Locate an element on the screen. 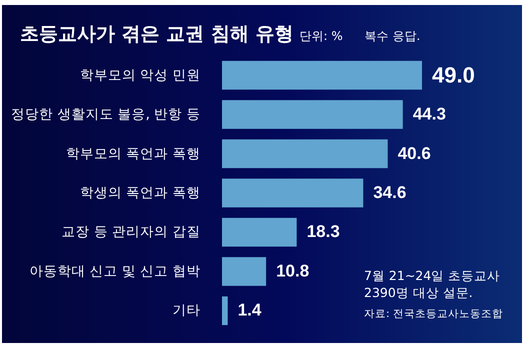 This screenshot has width=524, height=348. data-label: 34.6 is located at coordinates (389, 192).